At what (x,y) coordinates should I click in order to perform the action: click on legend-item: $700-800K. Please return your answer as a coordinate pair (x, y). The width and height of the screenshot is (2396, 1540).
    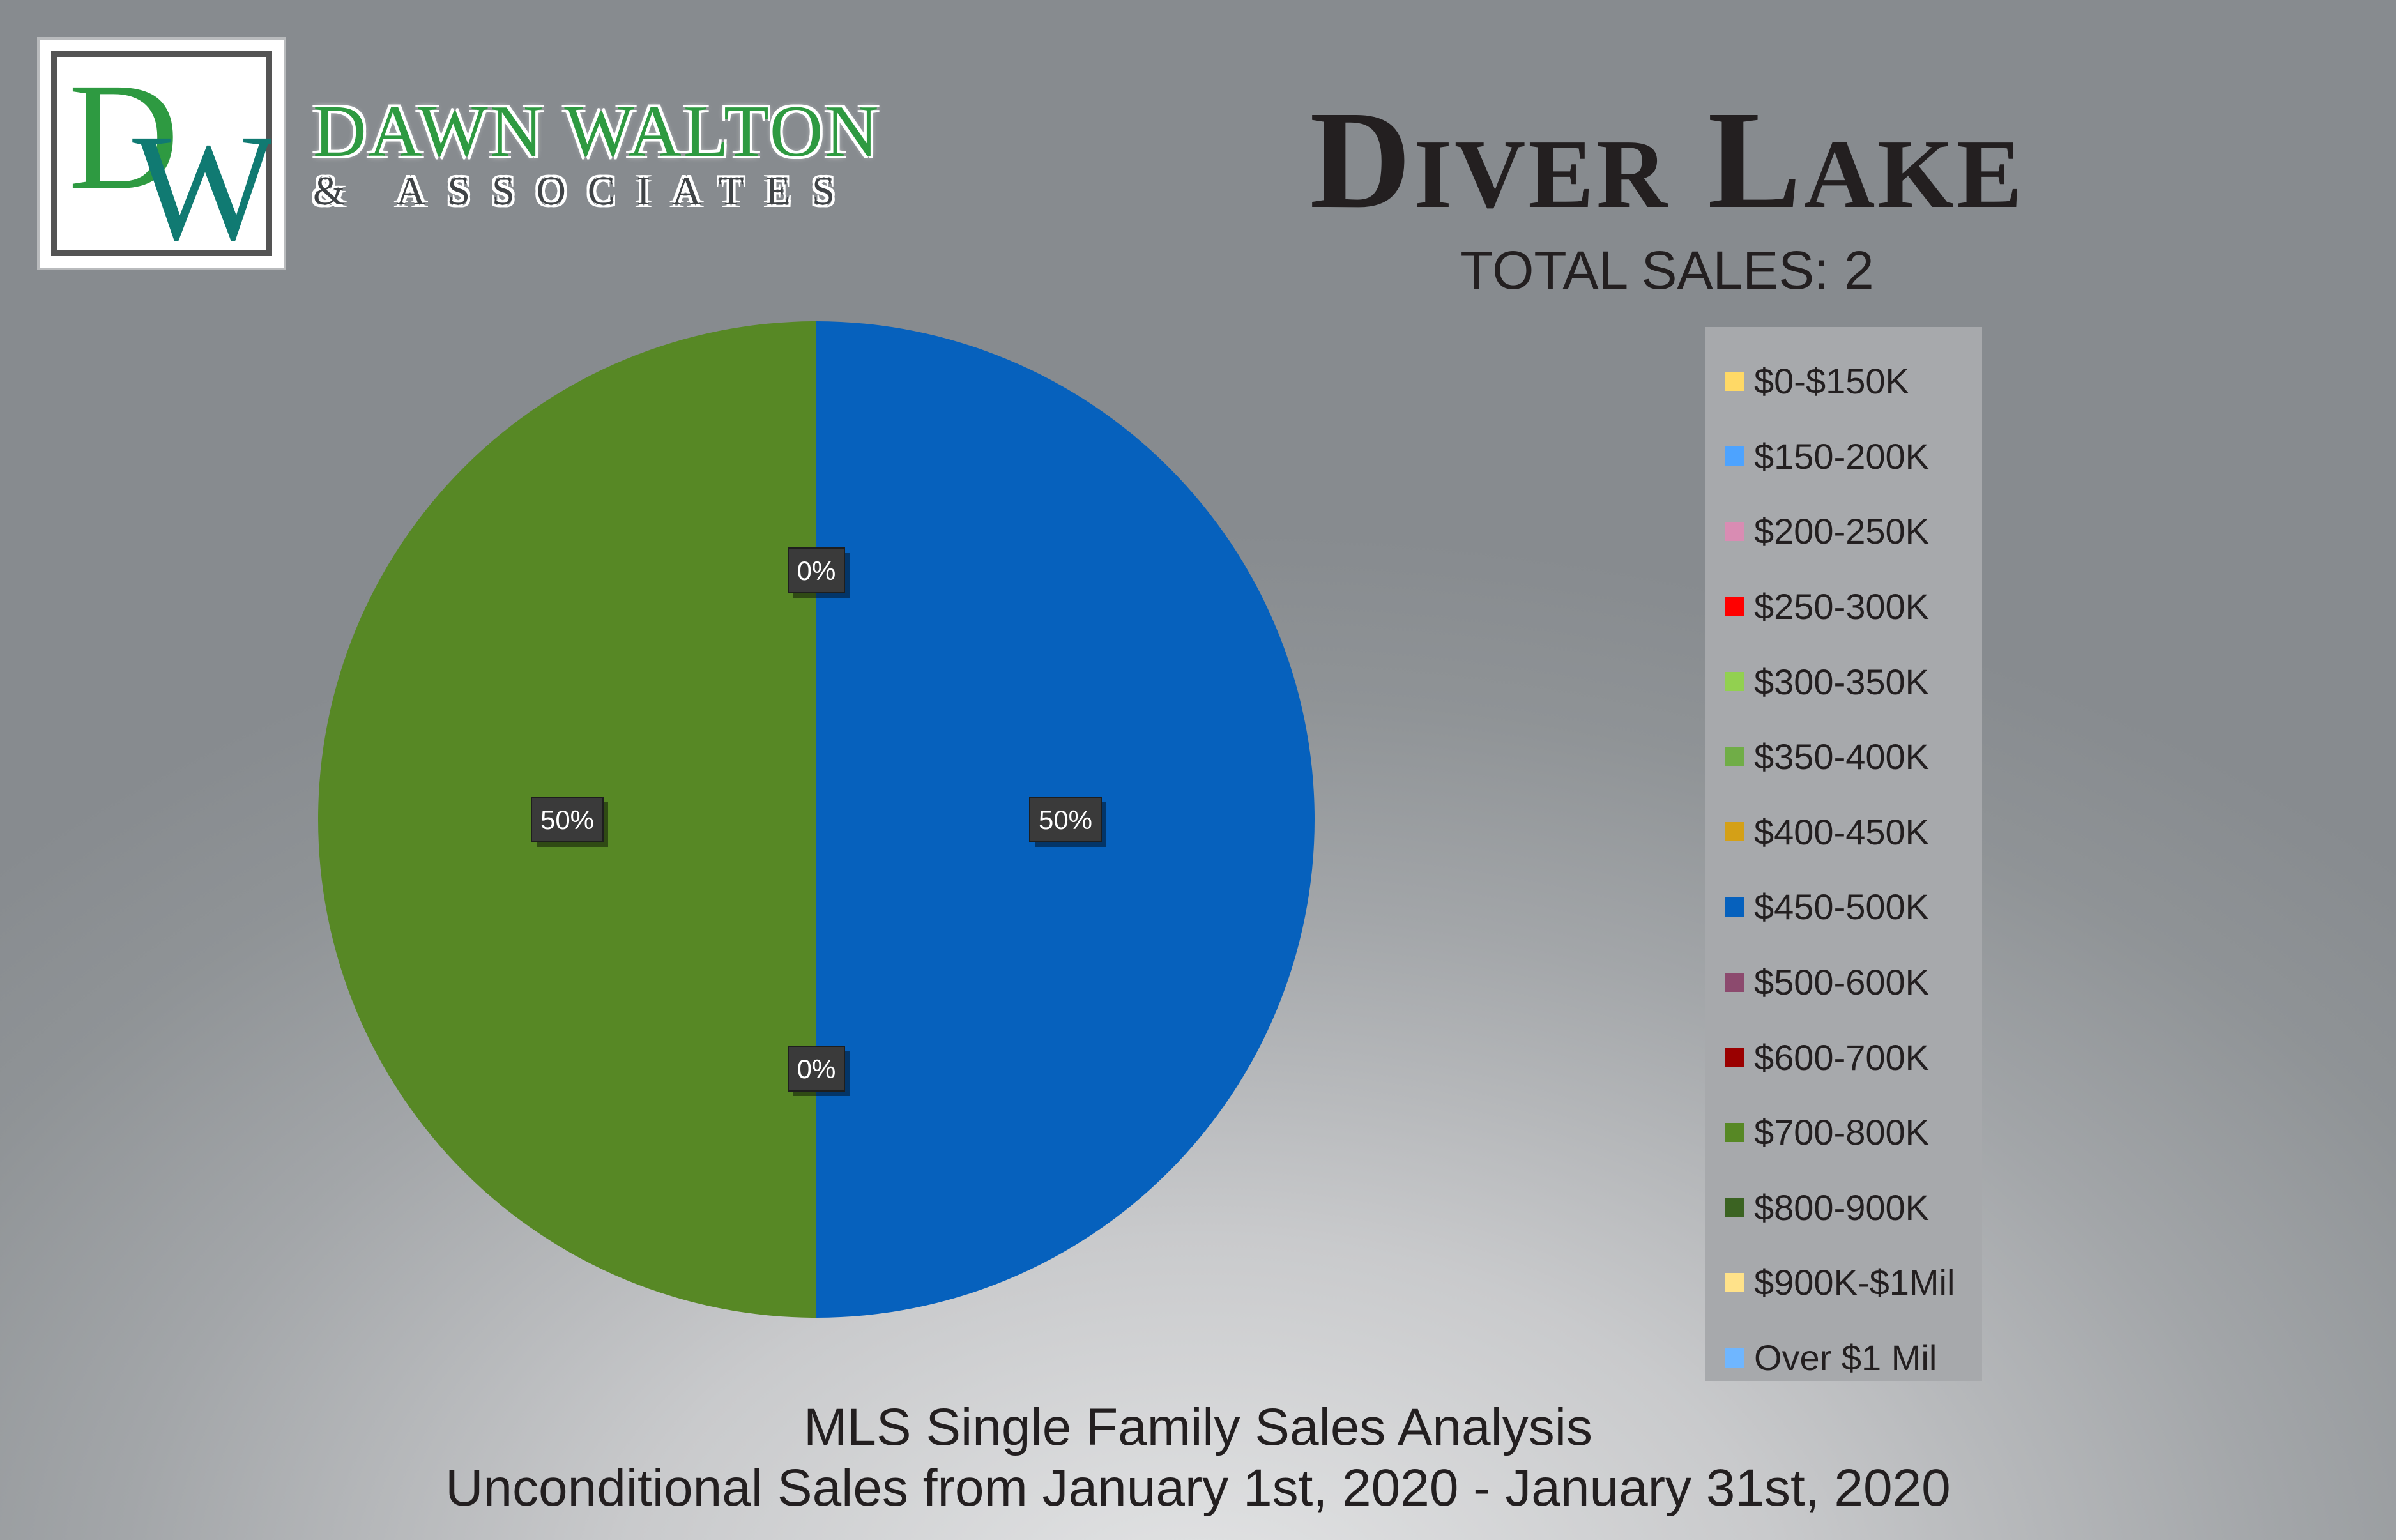
    Looking at the image, I should click on (1843, 1132).